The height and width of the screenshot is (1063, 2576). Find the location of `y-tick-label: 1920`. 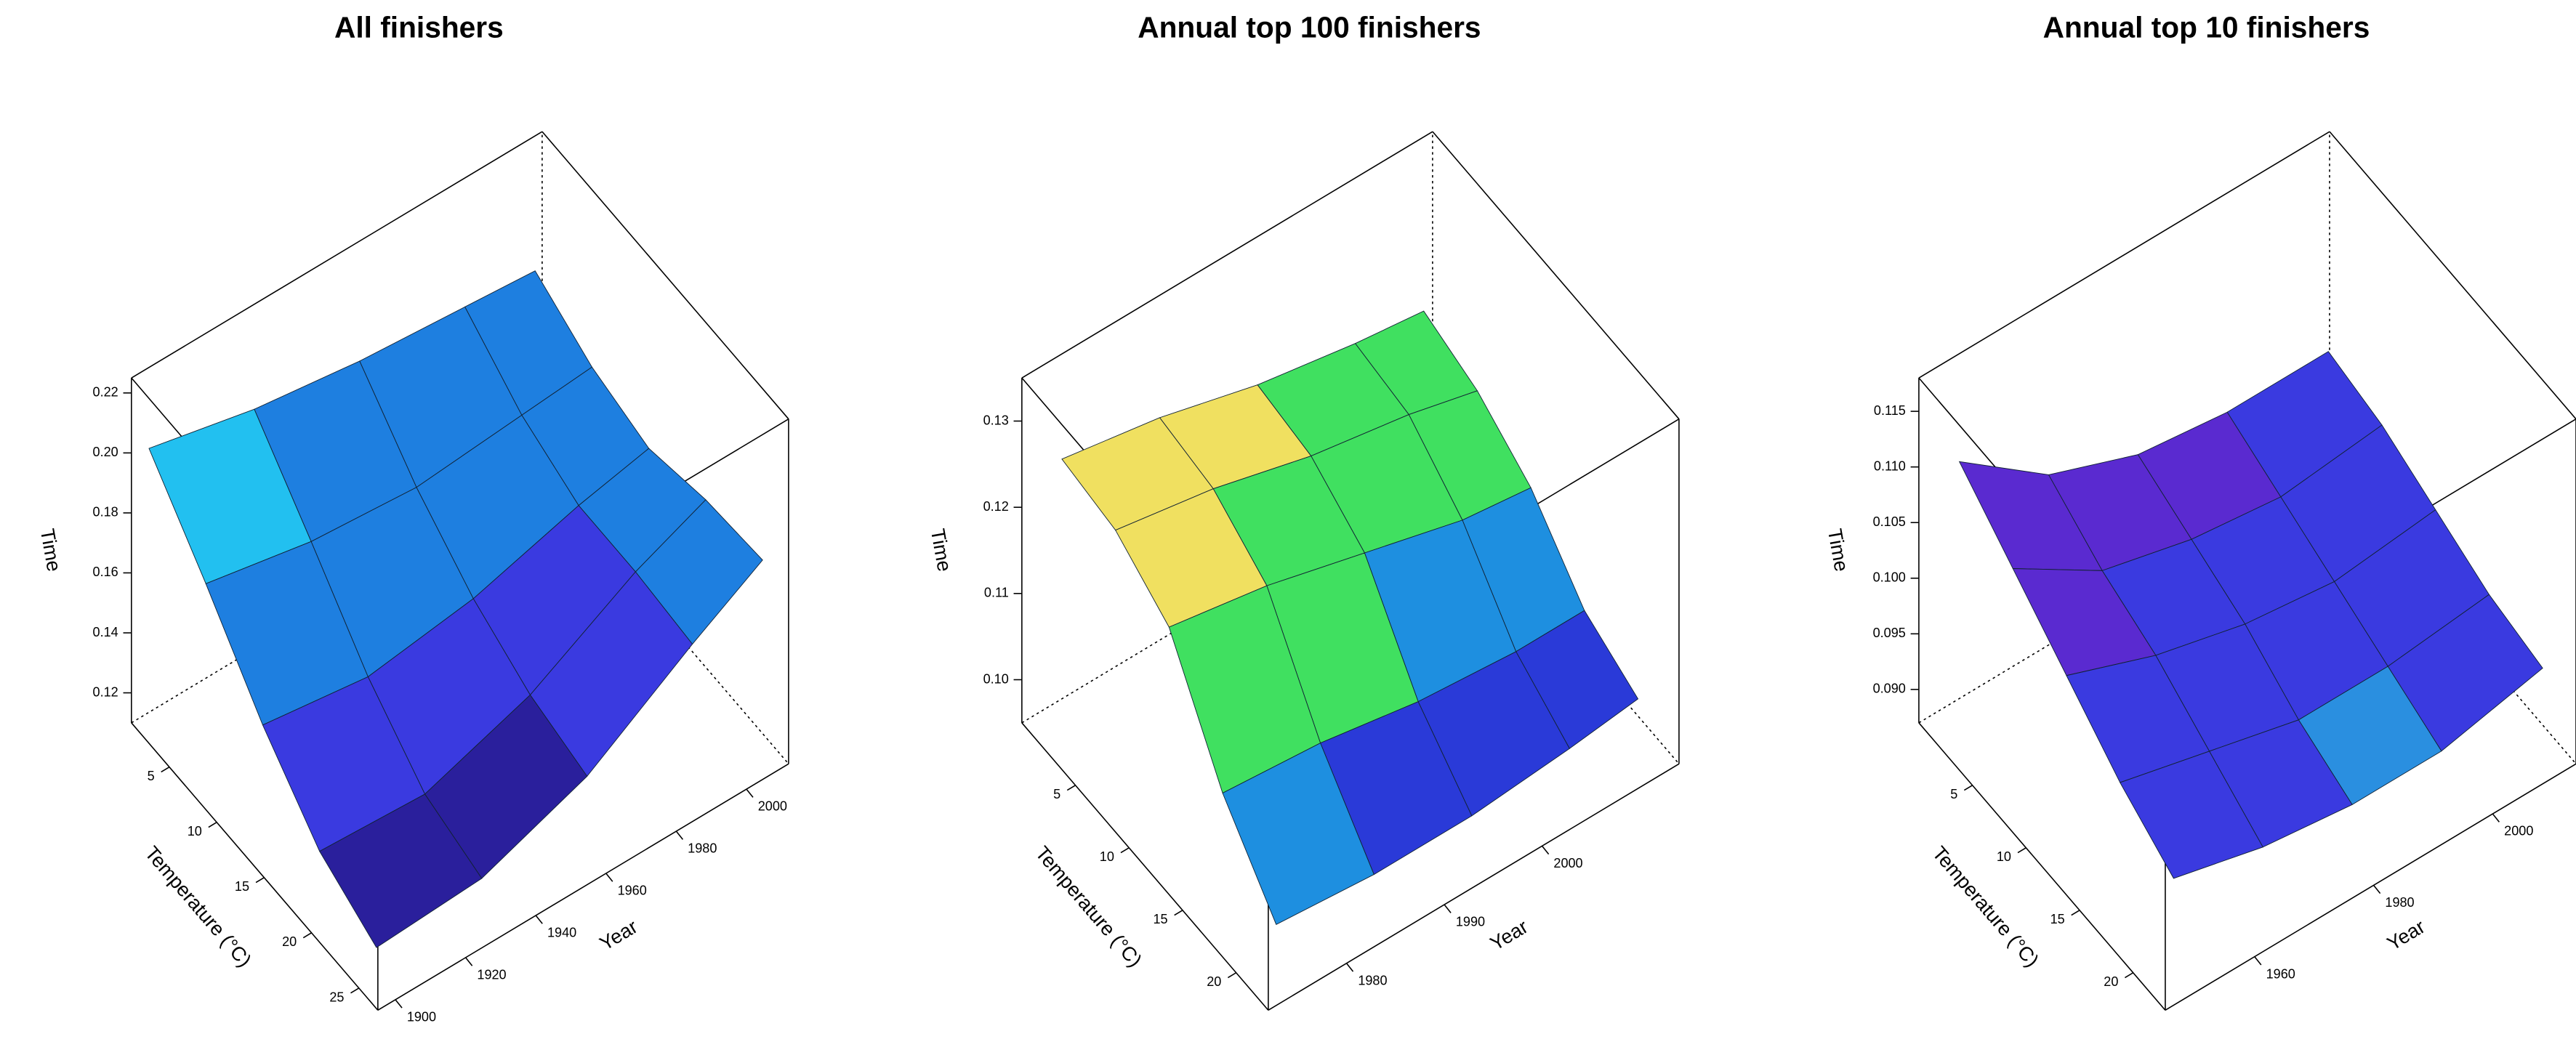

y-tick-label: 1920 is located at coordinates (491, 975).